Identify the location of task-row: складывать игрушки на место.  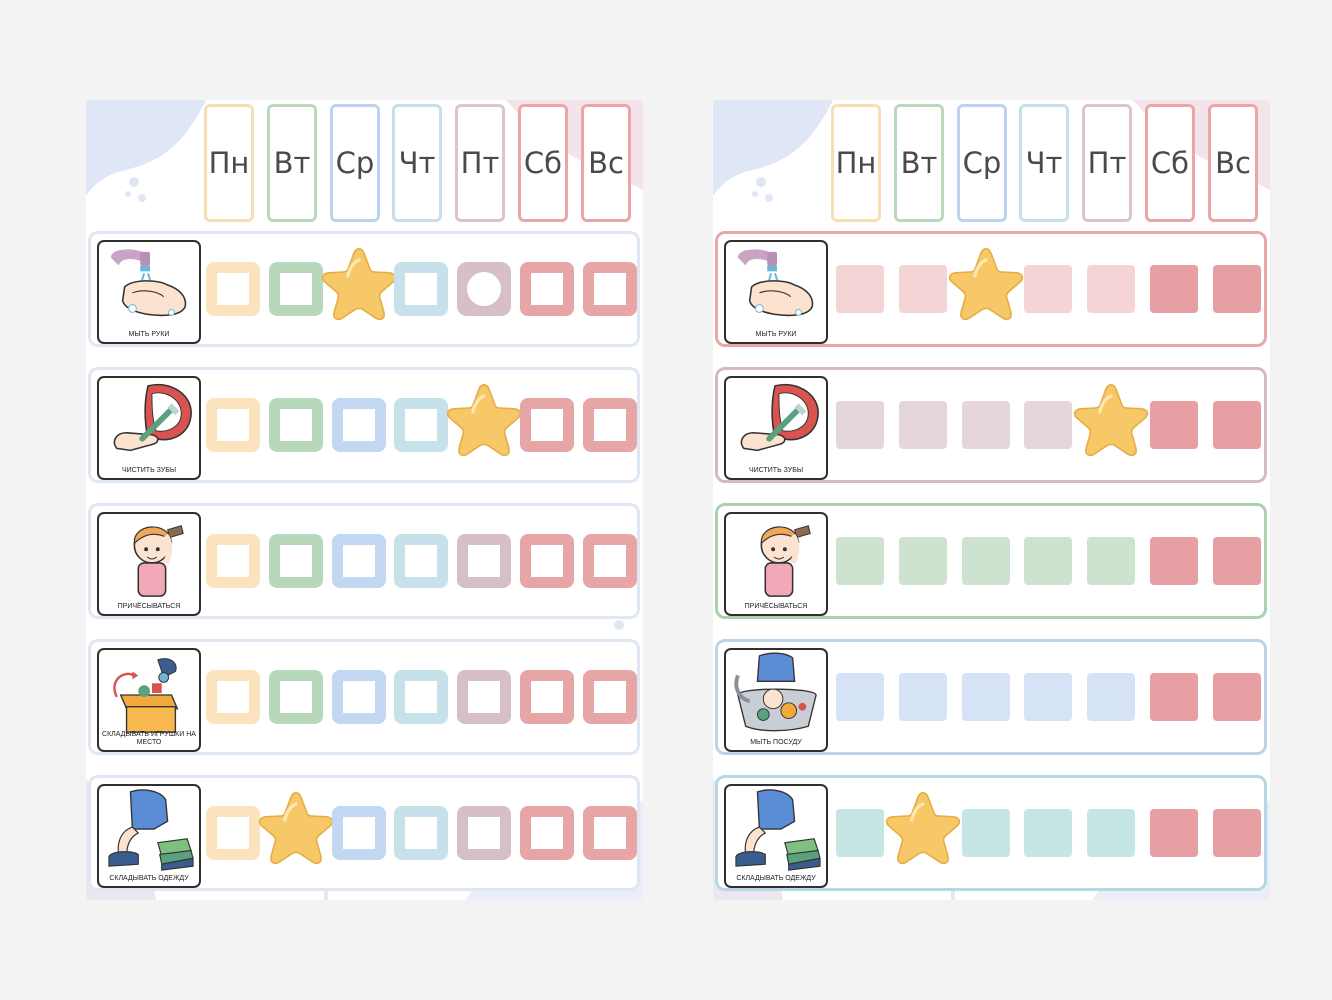
(364, 697).